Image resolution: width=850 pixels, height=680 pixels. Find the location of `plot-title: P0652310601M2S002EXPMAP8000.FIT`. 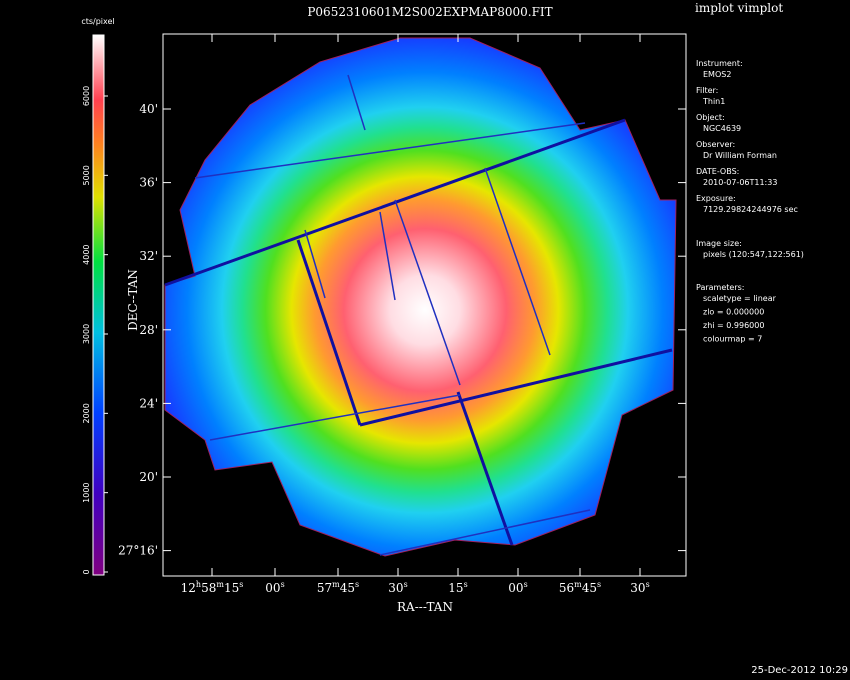

plot-title: P0652310601M2S002EXPMAP8000.FIT is located at coordinates (429, 12).